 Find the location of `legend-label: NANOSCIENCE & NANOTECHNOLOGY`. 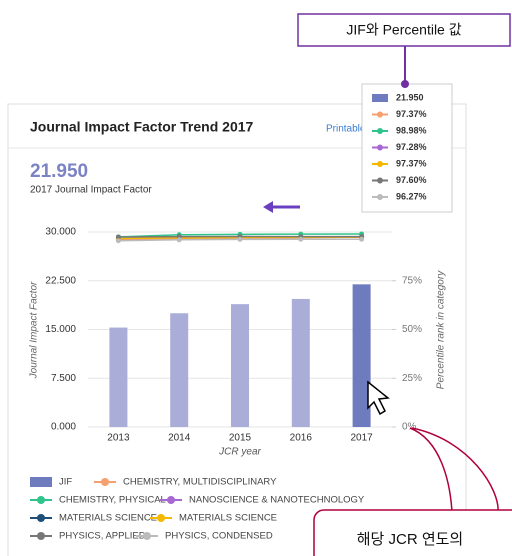

legend-label: NANOSCIENCE & NANOTECHNOLOGY is located at coordinates (277, 500).